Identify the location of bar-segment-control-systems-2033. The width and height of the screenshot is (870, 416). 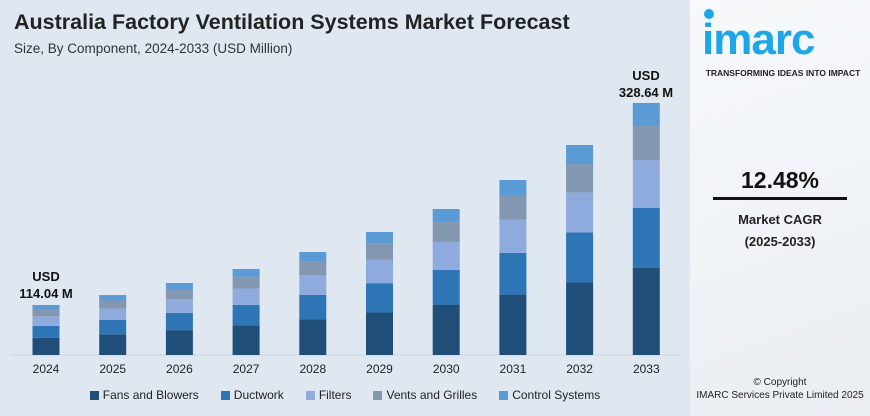
(646, 114).